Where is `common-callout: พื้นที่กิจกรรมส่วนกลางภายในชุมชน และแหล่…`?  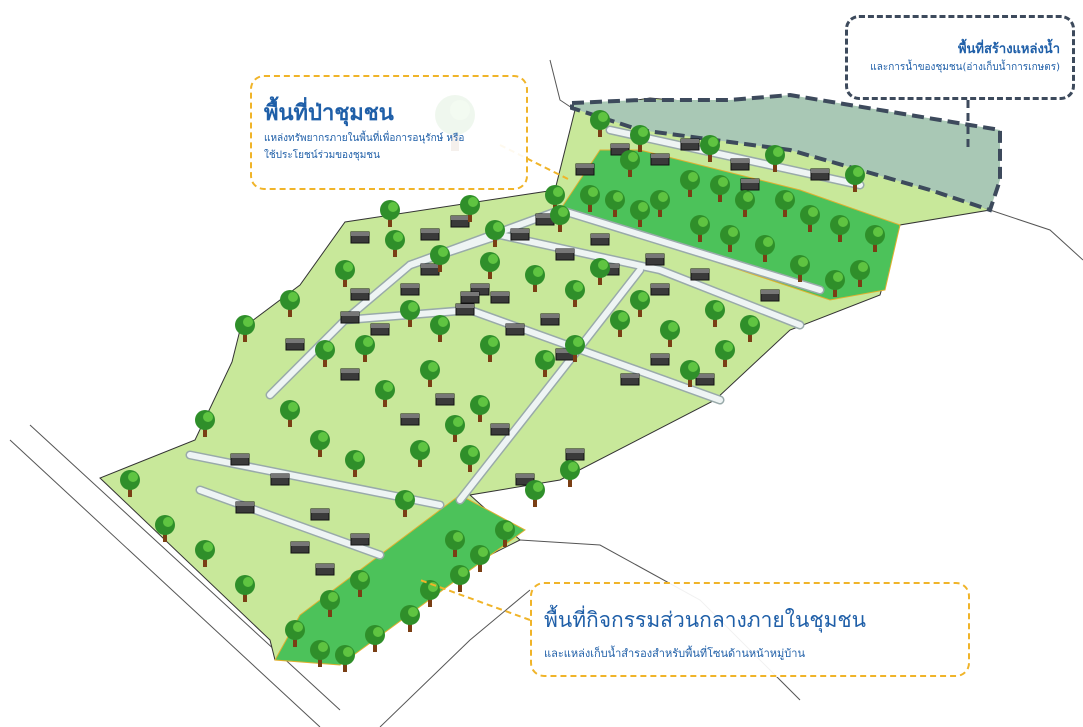 common-callout: พื้นที่กิจกรรมส่วนกลางภายในชุมชน และแหล่… is located at coordinates (750, 629).